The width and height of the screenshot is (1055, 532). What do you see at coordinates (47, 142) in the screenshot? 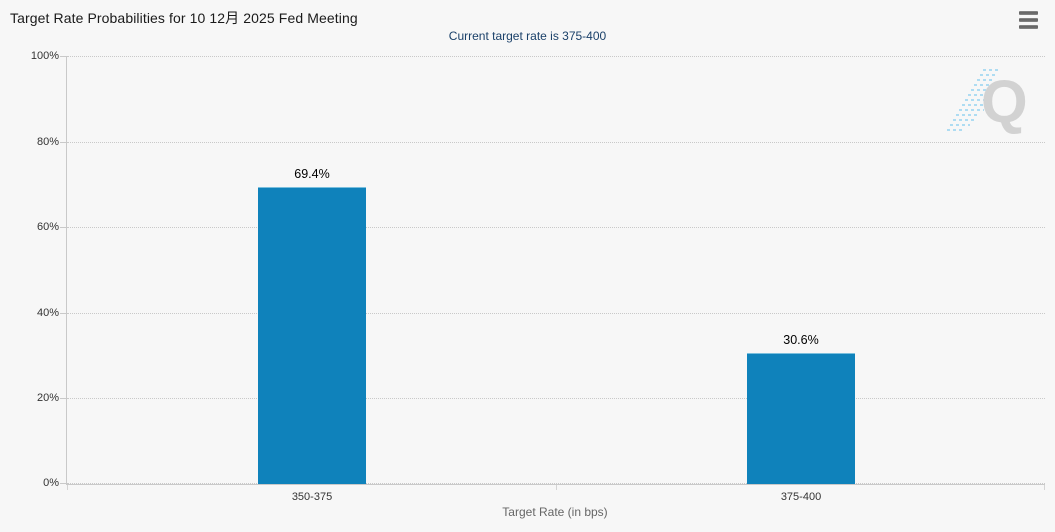
I see `y-tick-label: 80%` at bounding box center [47, 142].